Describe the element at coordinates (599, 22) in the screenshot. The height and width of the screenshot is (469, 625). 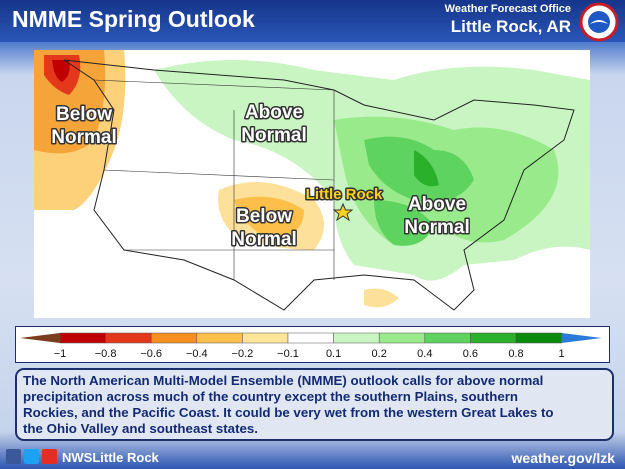
I see `nws-logo` at that location.